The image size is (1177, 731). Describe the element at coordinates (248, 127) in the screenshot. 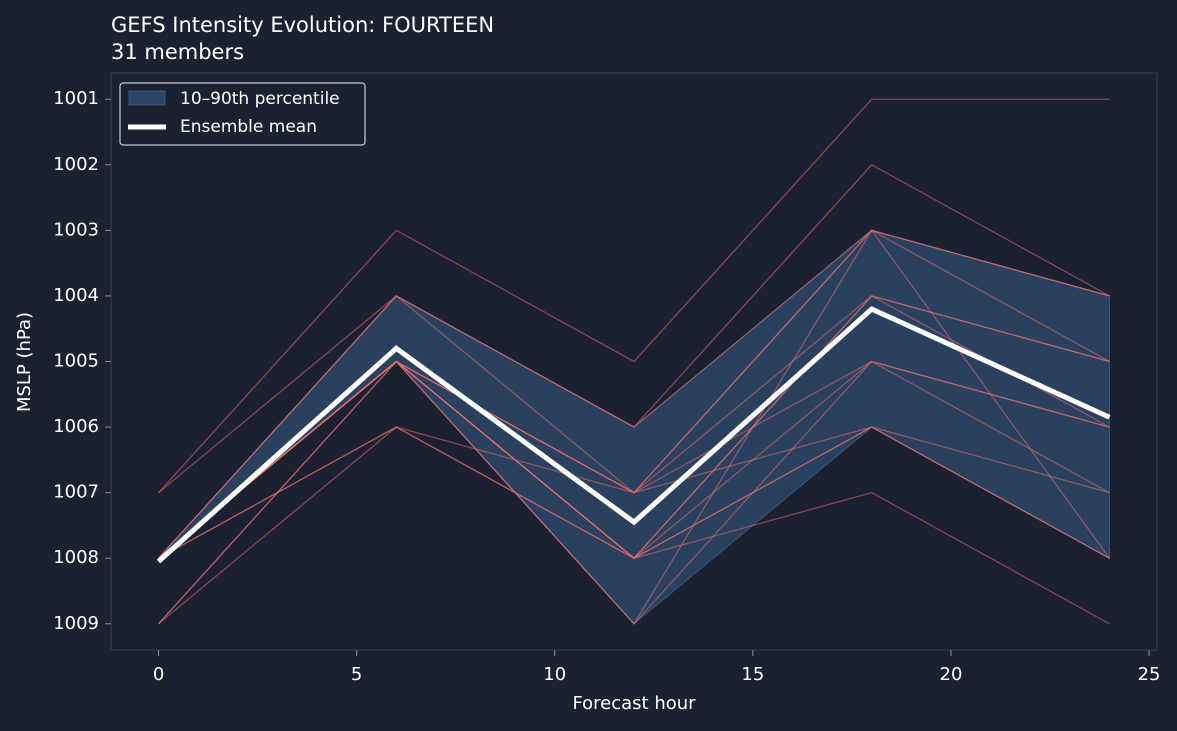

I see `legend-label: Ensemble mean` at that location.